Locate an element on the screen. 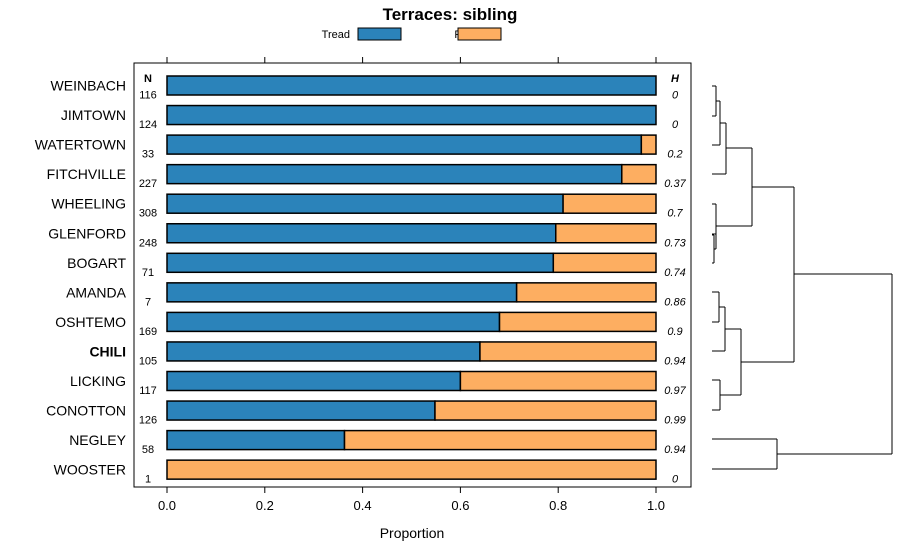 This screenshot has width=900, height=560. h-value: 0.2 is located at coordinates (674, 155).